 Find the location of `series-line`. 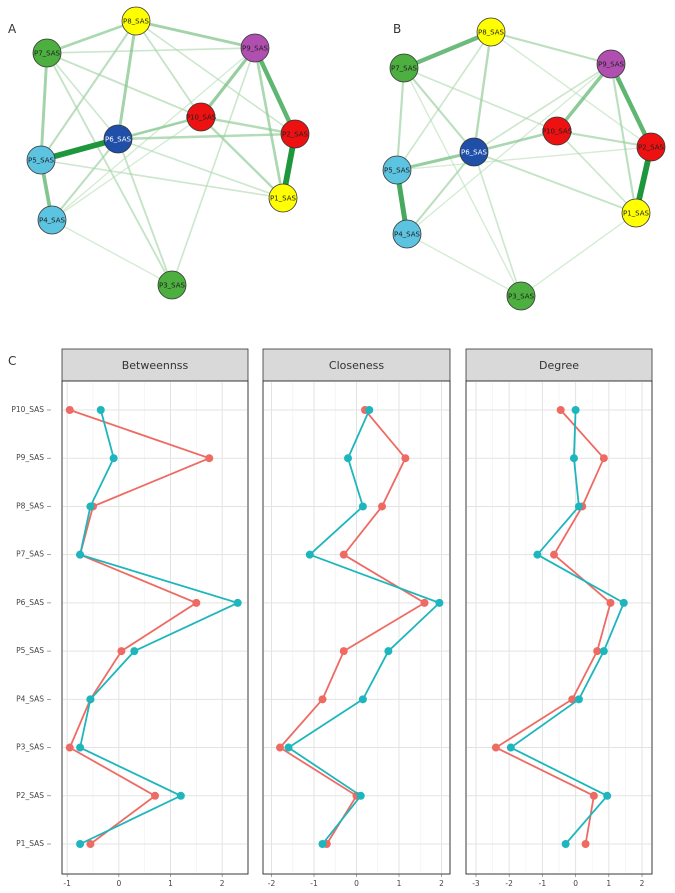

series-line is located at coordinates (160, 627).